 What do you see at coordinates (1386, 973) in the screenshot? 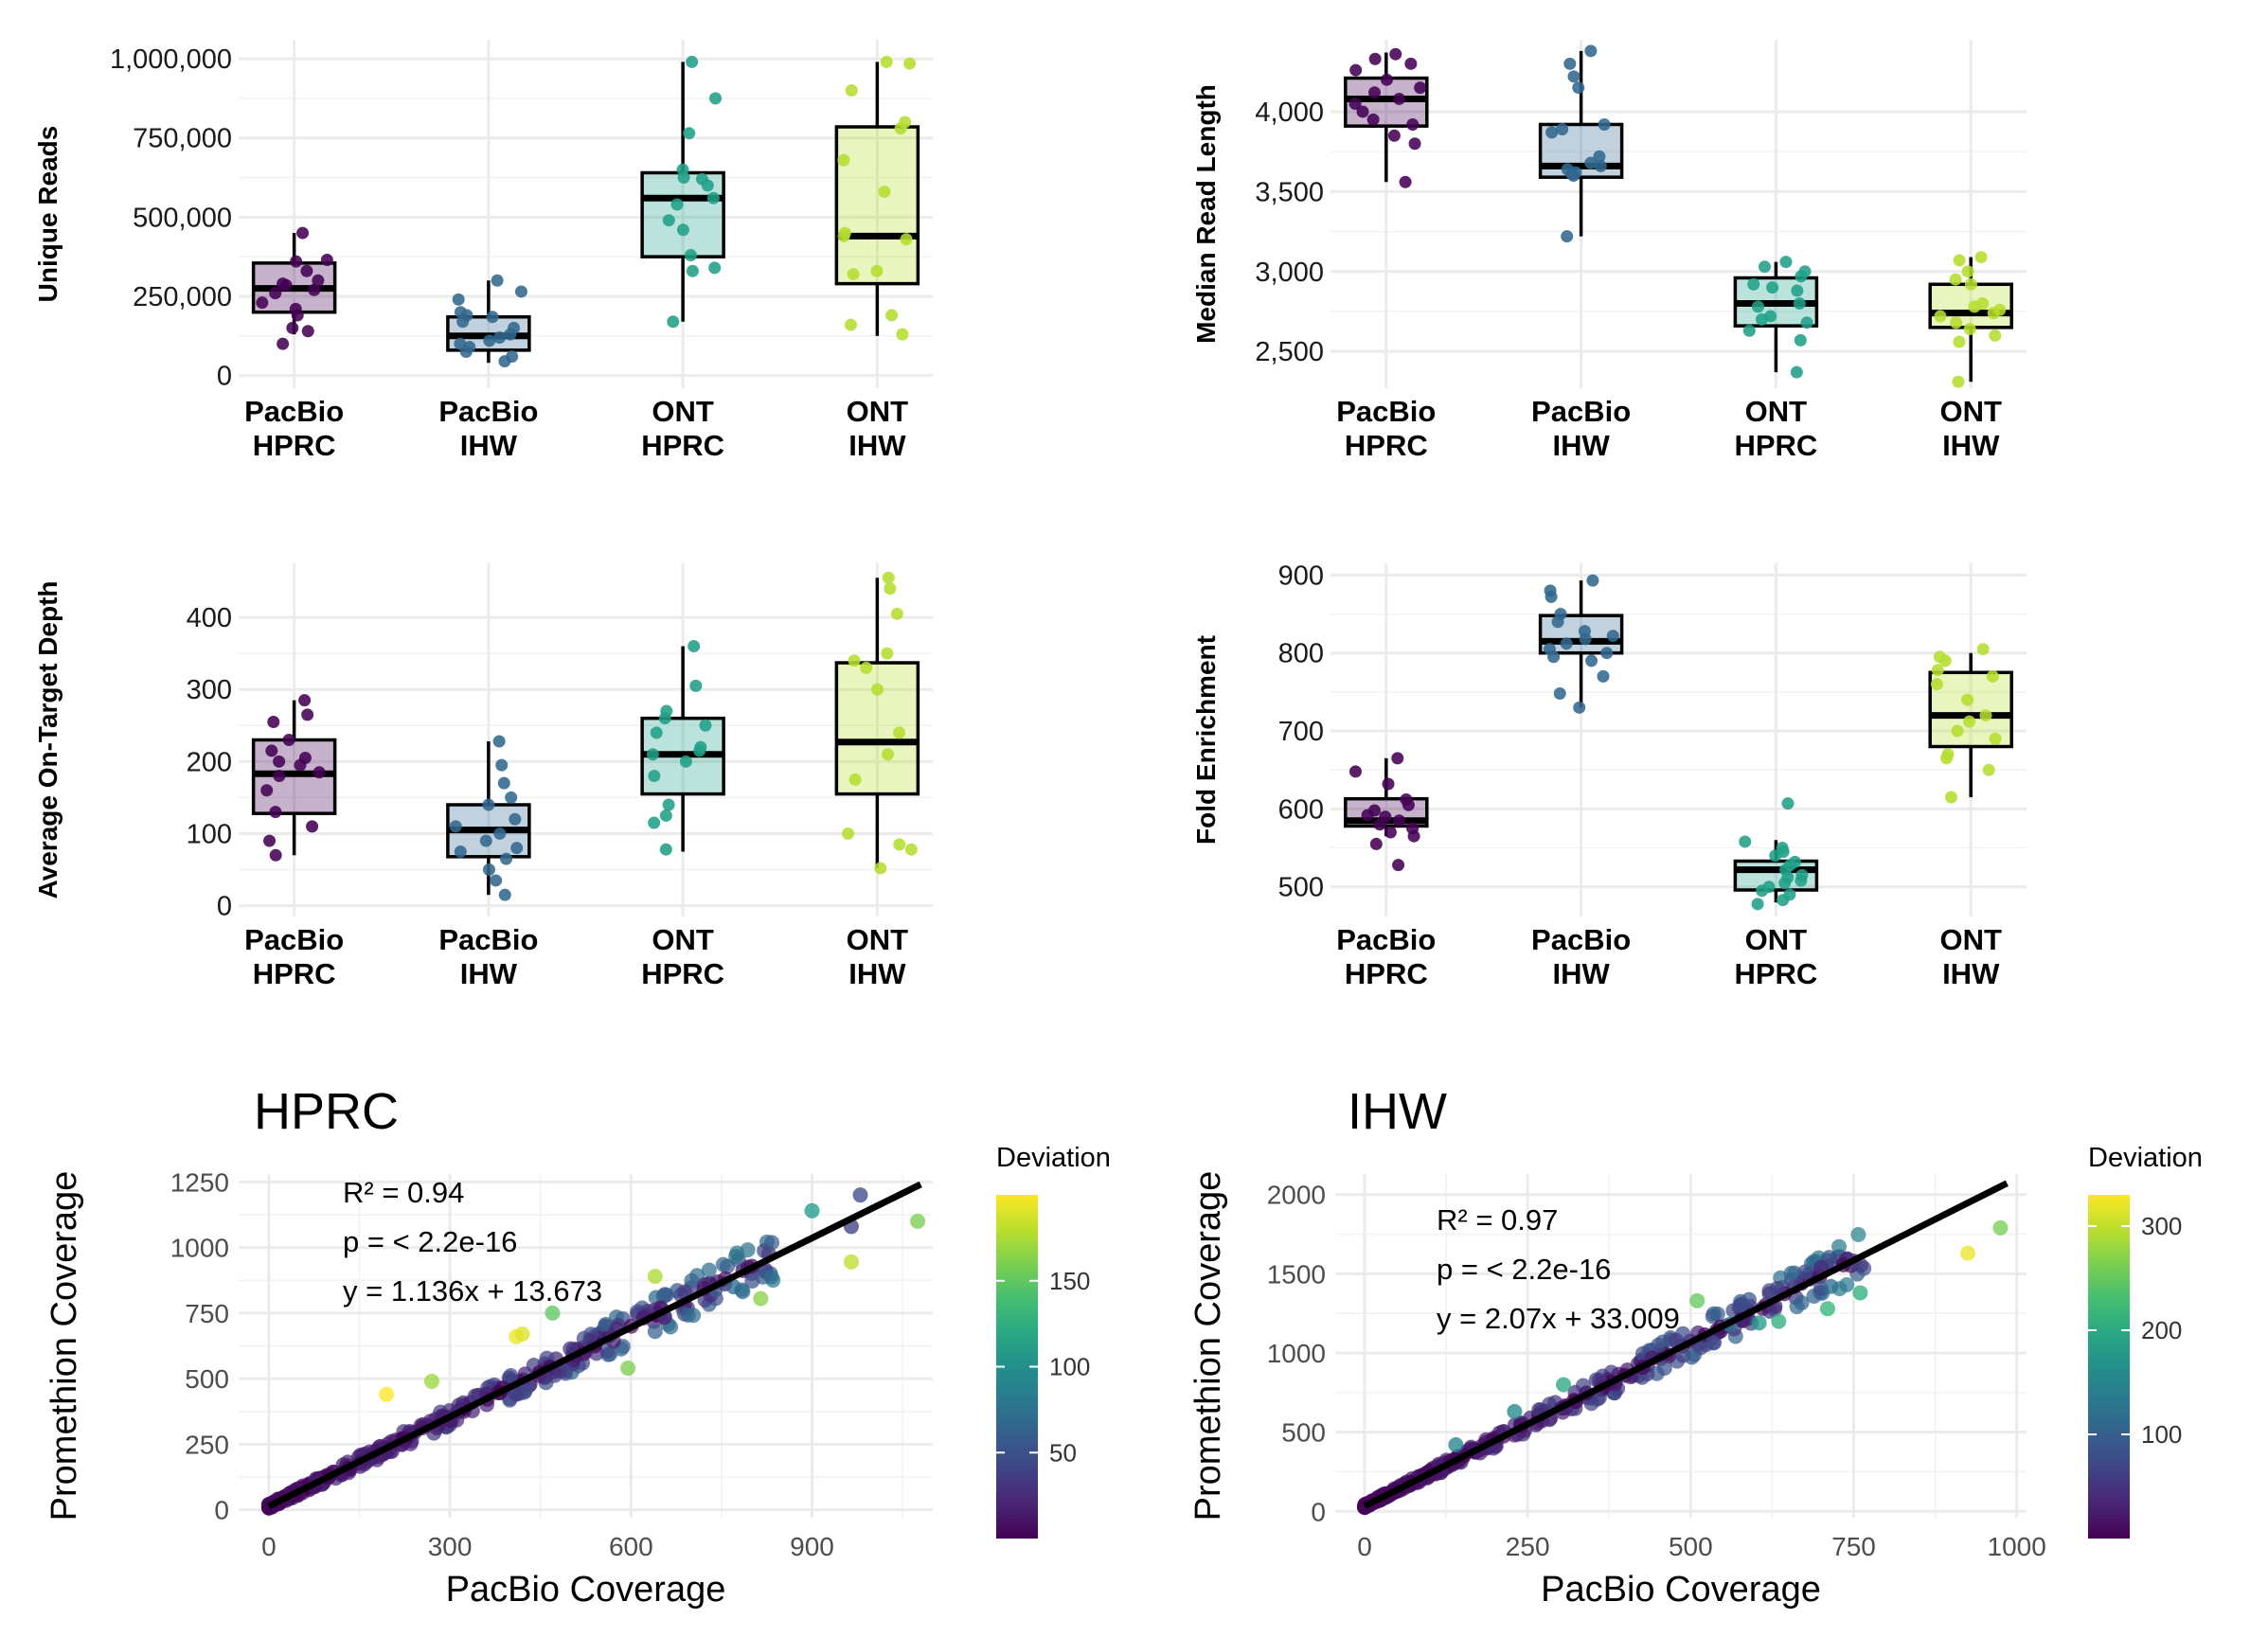
I see `x-tick-label-line: HPRC` at bounding box center [1386, 973].